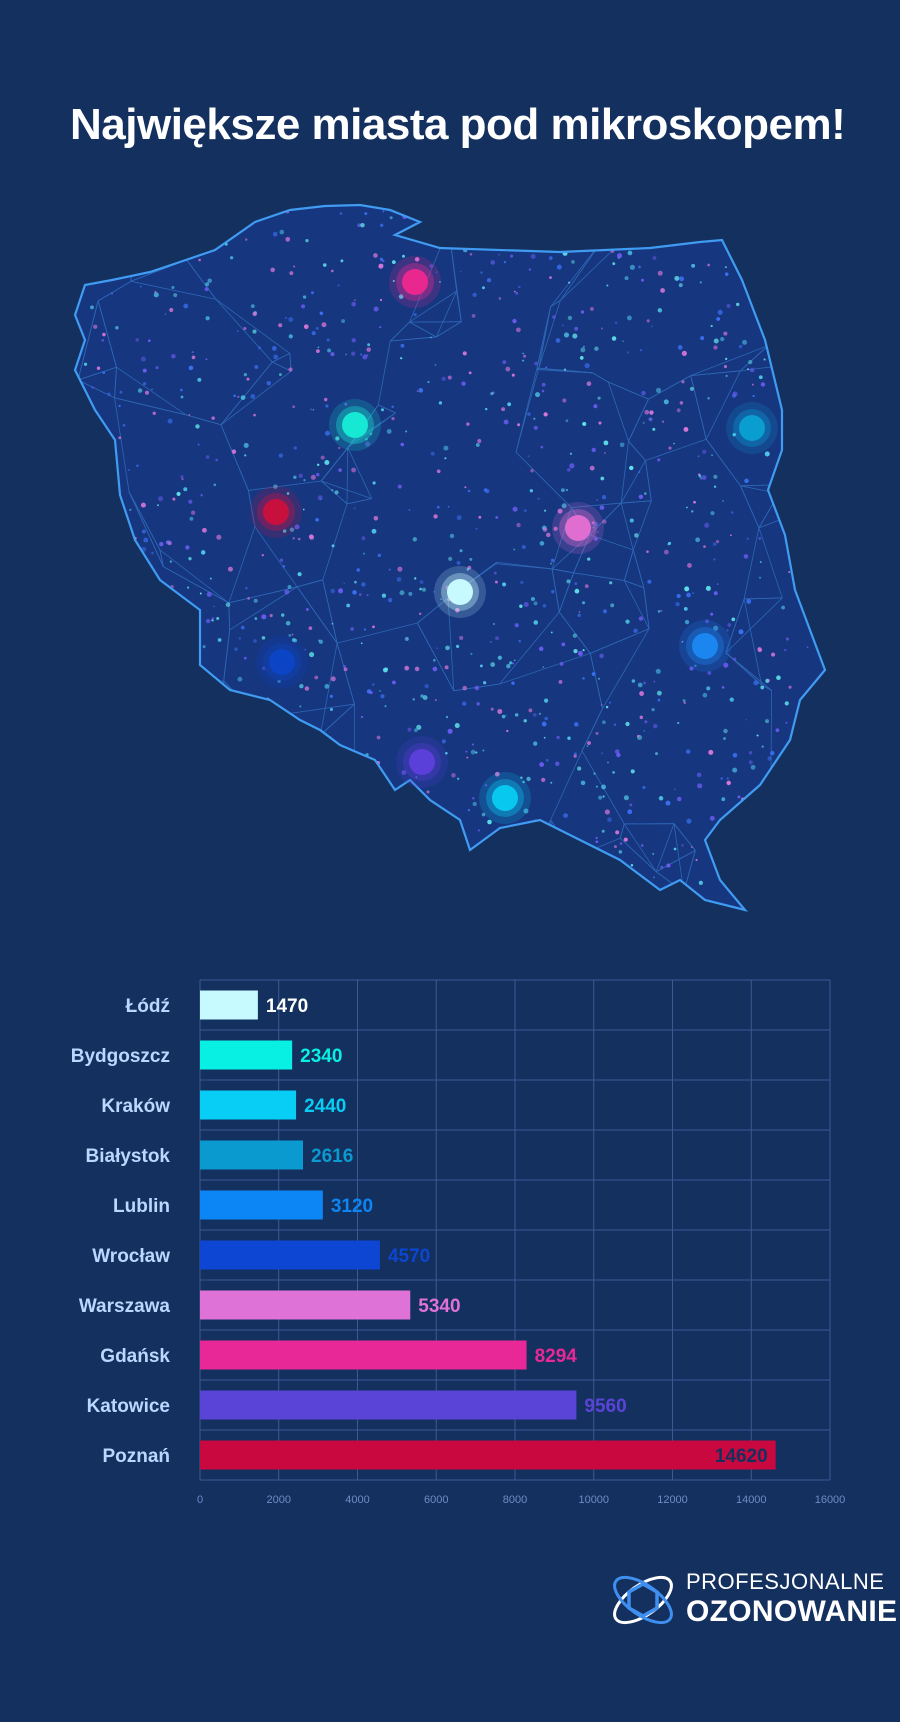 Image resolution: width=900 pixels, height=1722 pixels. Describe the element at coordinates (556, 1356) in the screenshot. I see `bar-value-label: 8294` at that location.